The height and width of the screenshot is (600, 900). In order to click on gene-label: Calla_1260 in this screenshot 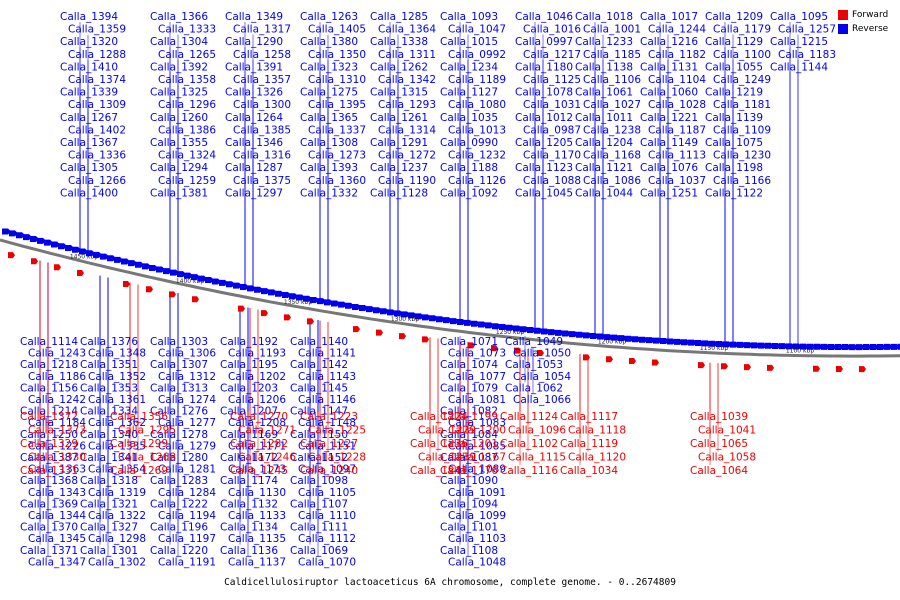, I will do `click(179, 118)`.